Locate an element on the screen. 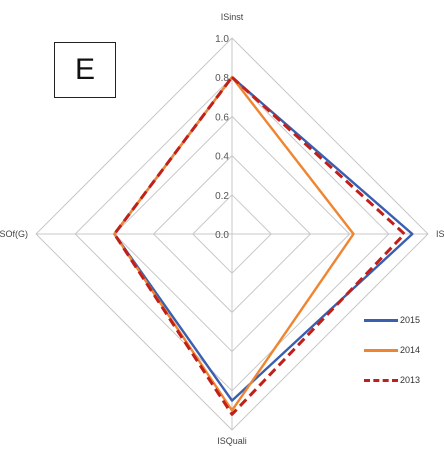  tick-label-3: 0.6 is located at coordinates (222, 117).